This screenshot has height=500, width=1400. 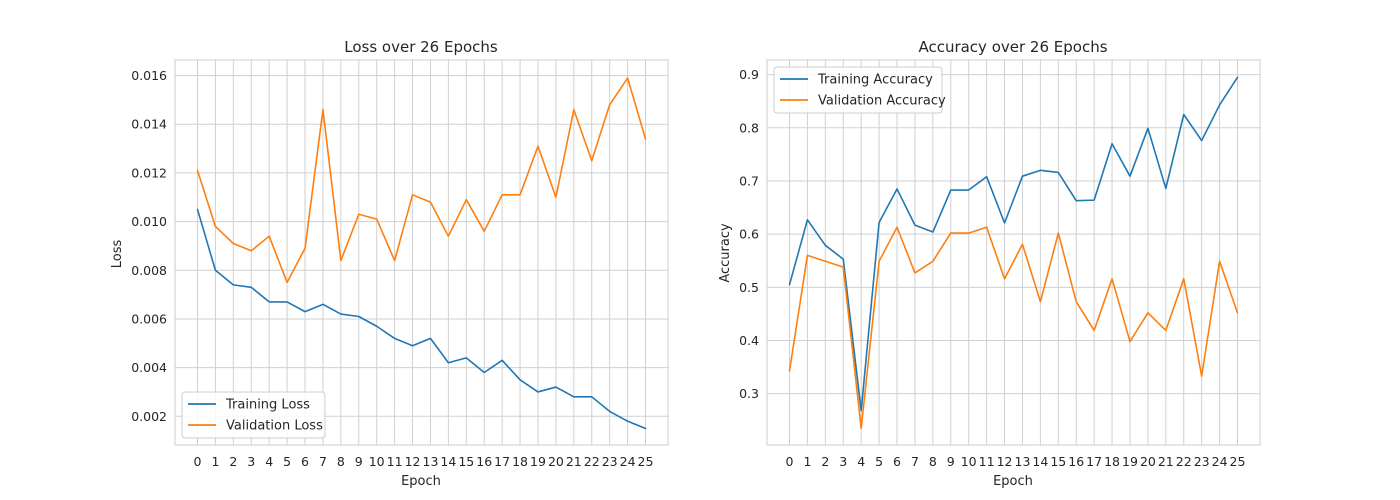 I want to click on legend-label: Training Accuracy, so click(x=875, y=80).